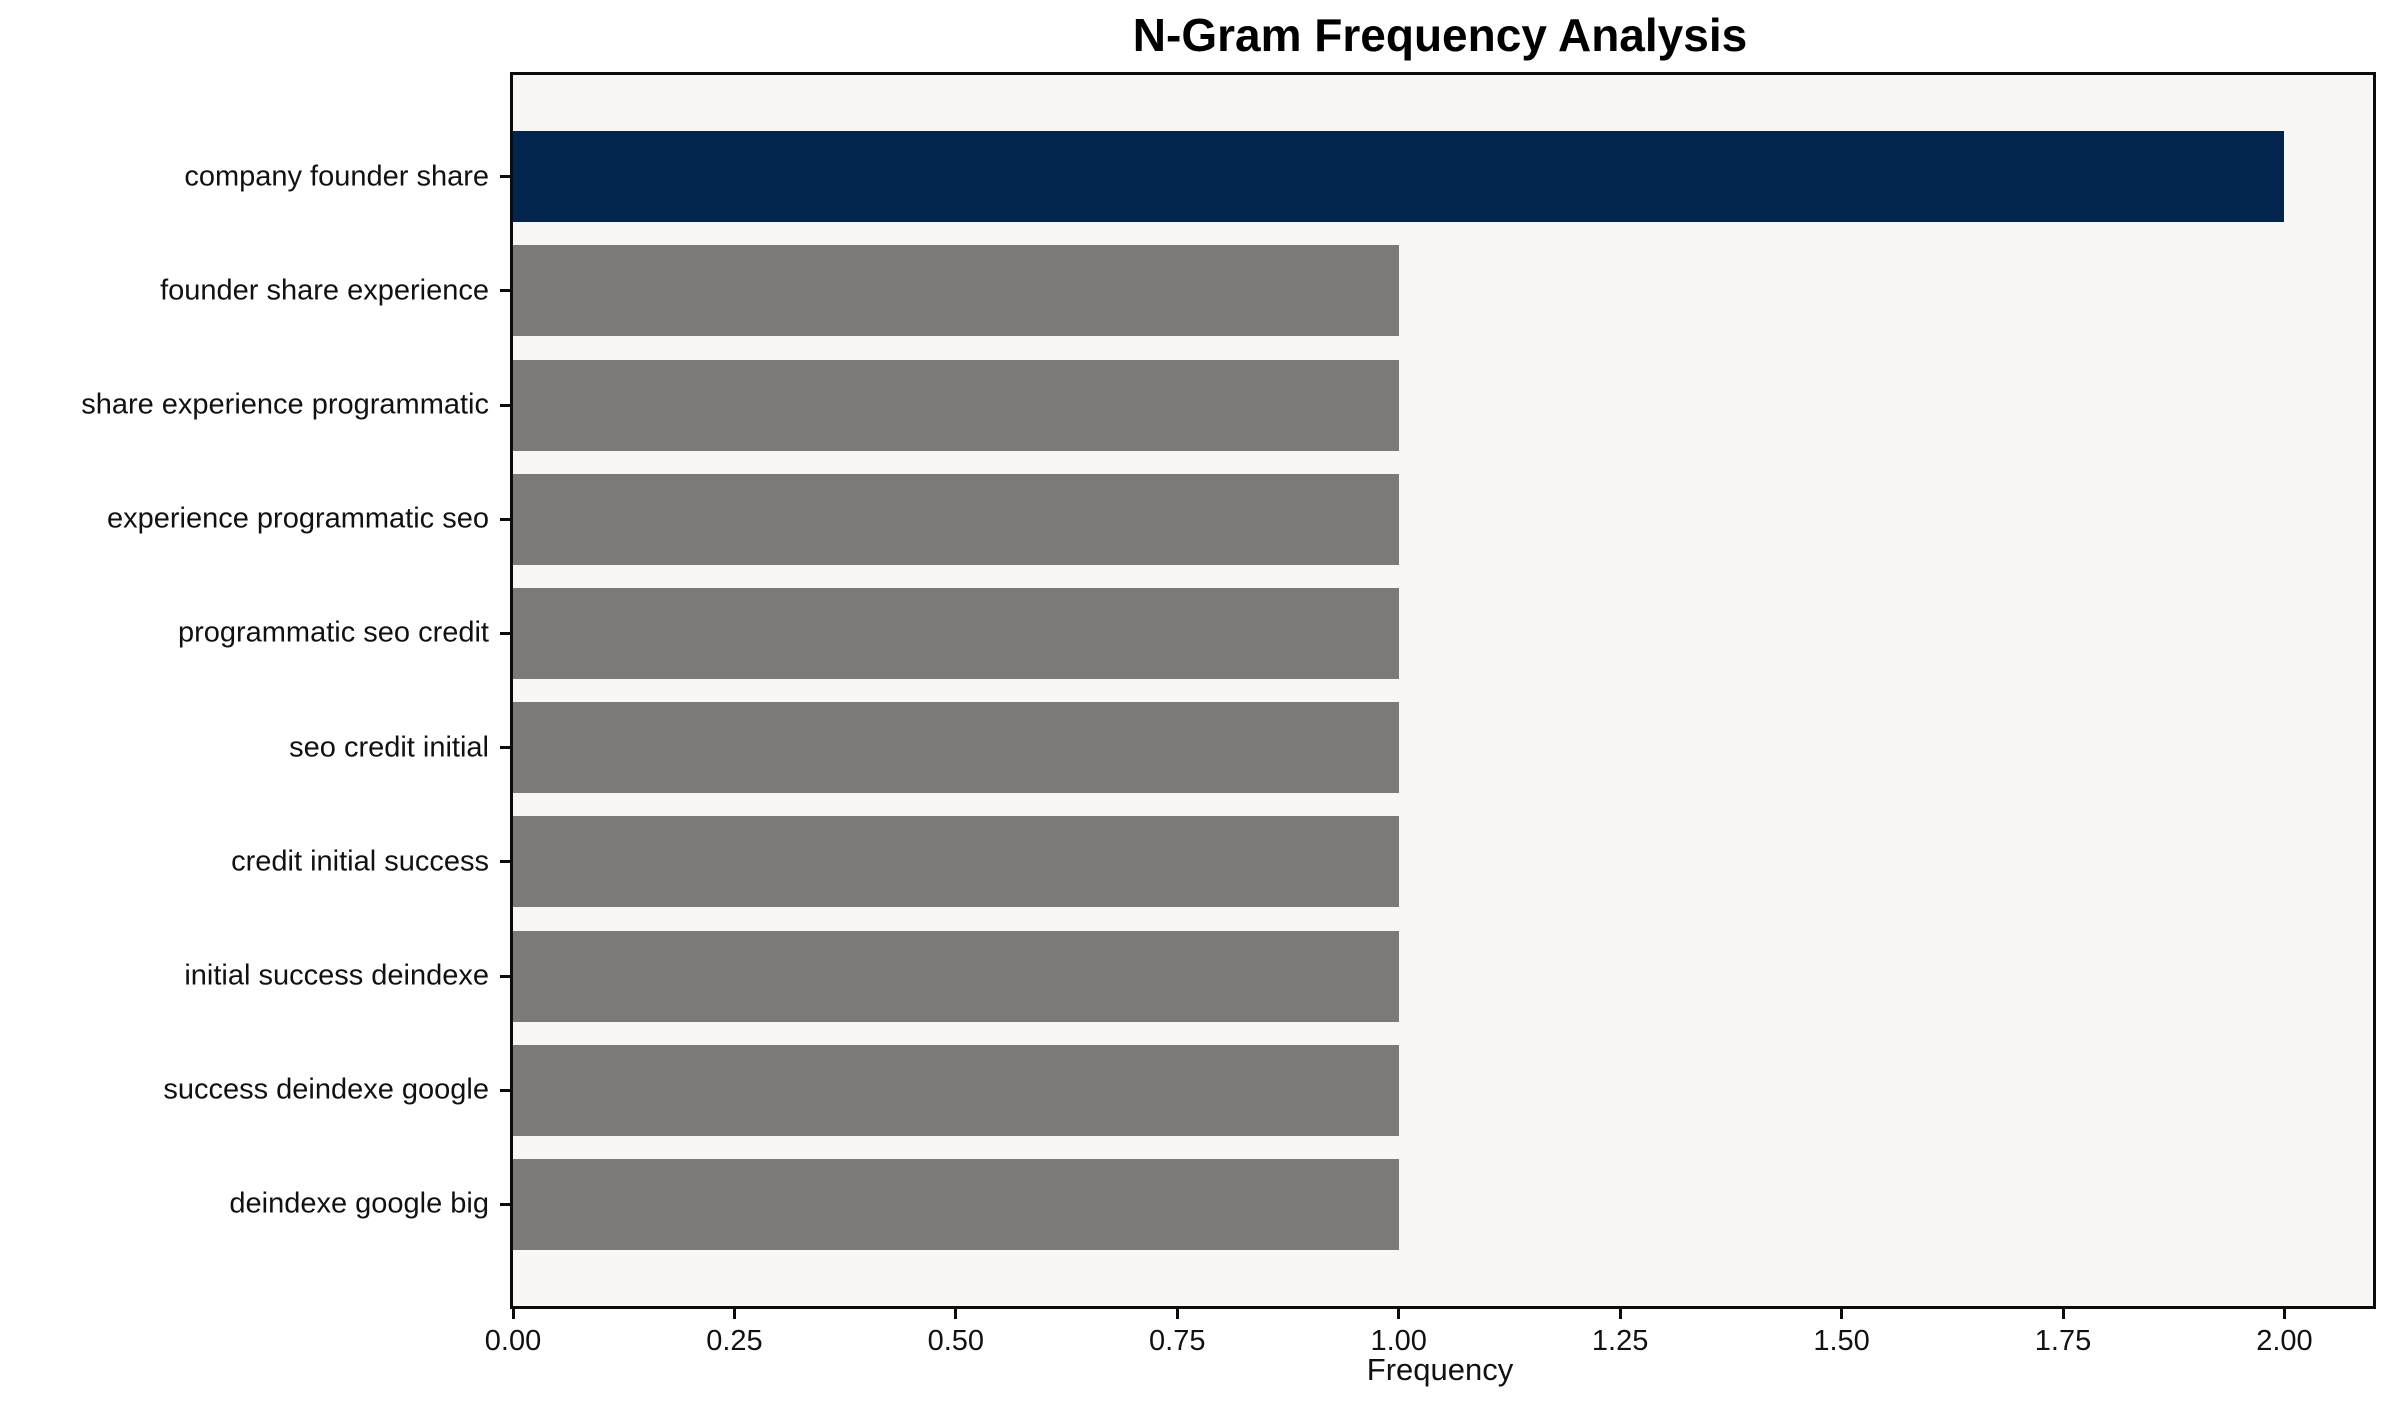 The width and height of the screenshot is (2388, 1414). I want to click on y-tick-label-2: share experience programmatic, so click(285, 404).